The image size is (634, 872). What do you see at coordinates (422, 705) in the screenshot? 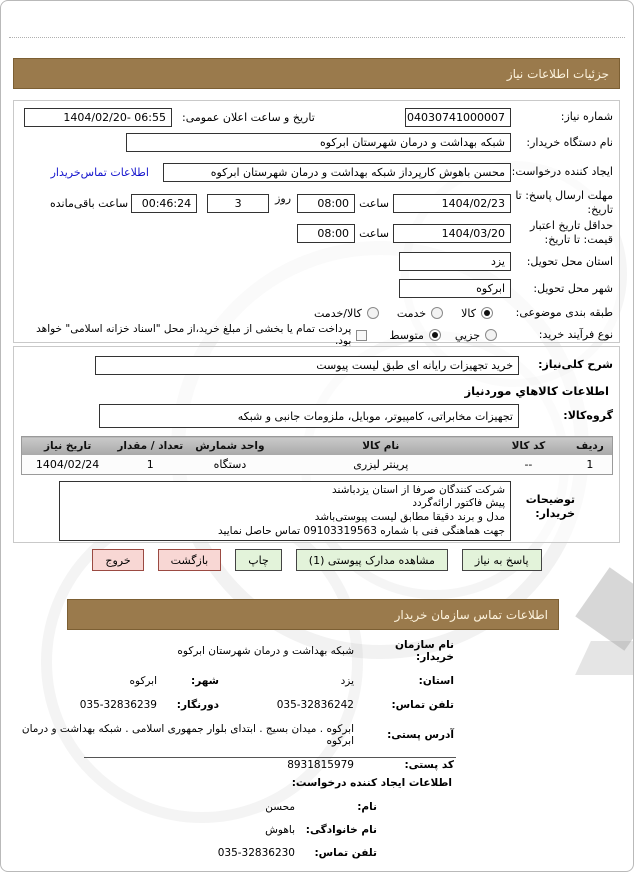
I see `org-phone-label: تلفن تماس:` at bounding box center [422, 705].